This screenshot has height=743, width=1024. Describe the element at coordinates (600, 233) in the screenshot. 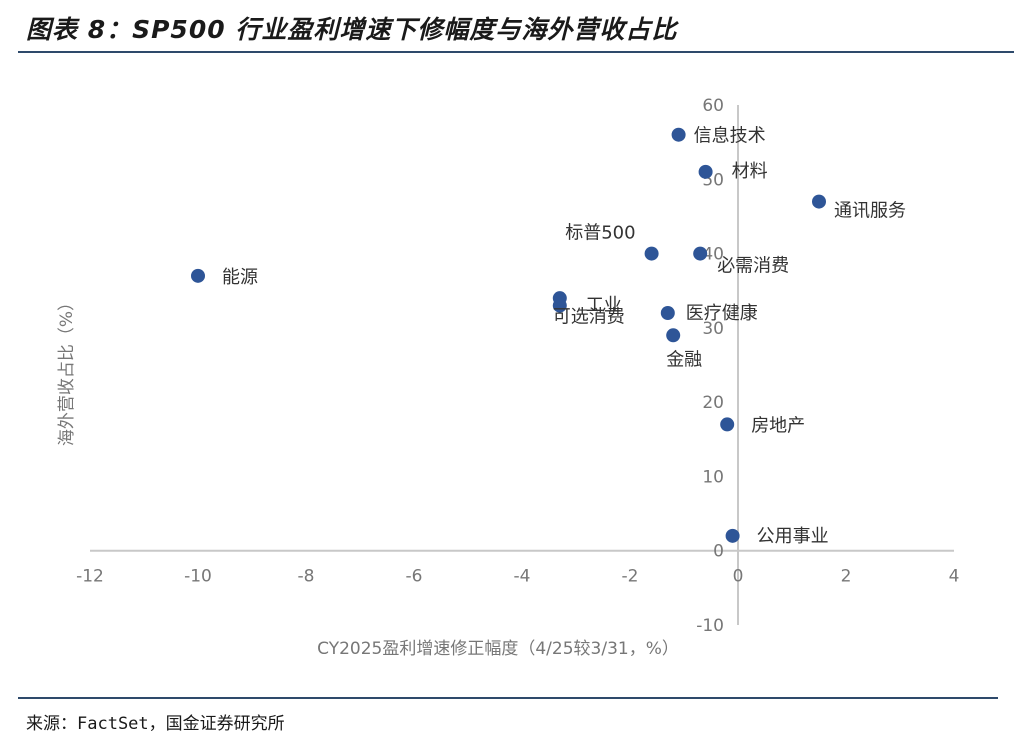

I see `data-label: 标普500` at that location.